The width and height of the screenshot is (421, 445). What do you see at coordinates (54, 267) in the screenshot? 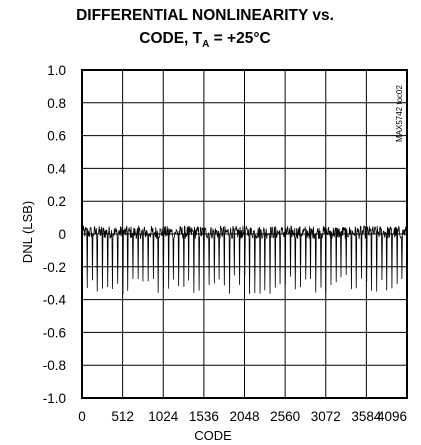
I see `y-tick-label: -0.2` at bounding box center [54, 267].